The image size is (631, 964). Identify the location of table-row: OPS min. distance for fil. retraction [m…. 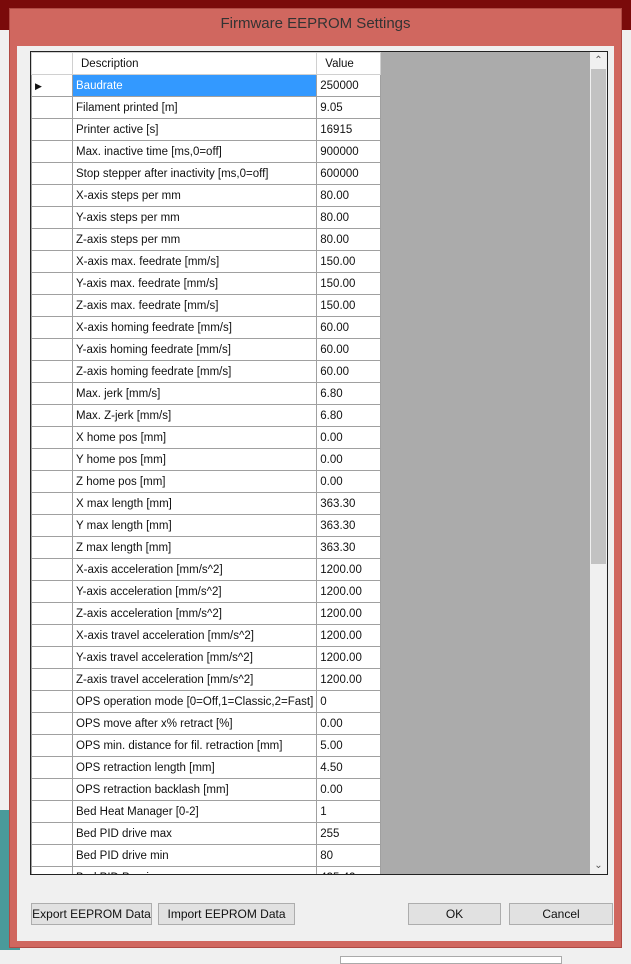
(206, 745).